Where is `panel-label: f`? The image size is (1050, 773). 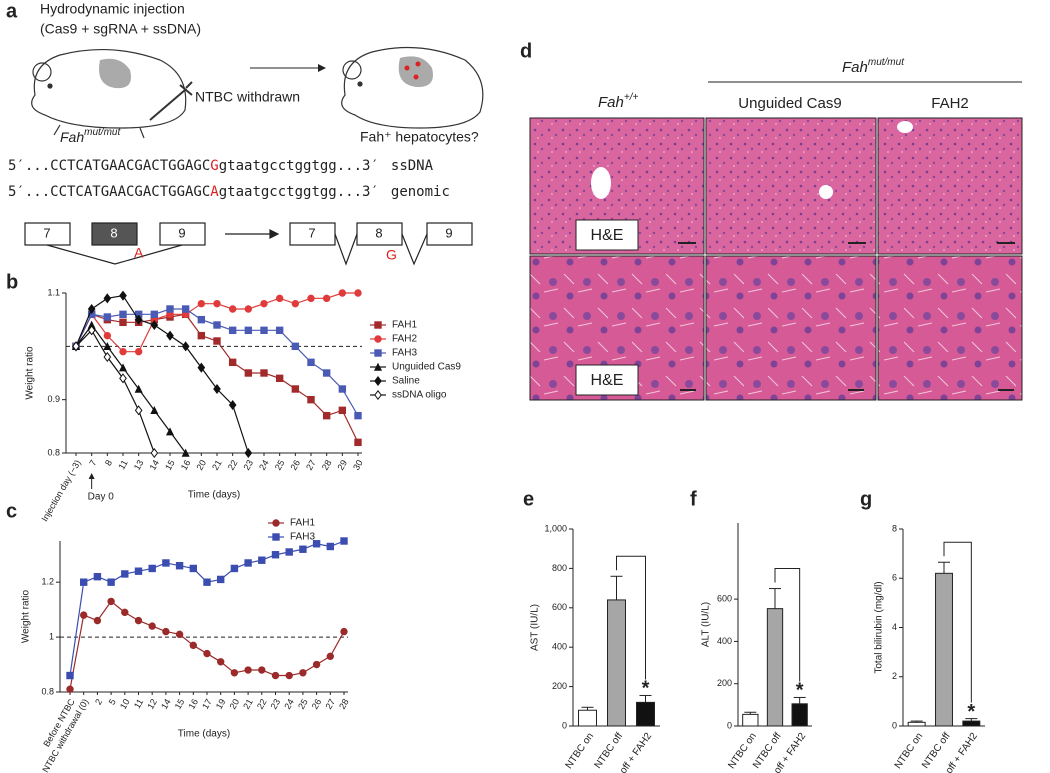 panel-label: f is located at coordinates (693, 499).